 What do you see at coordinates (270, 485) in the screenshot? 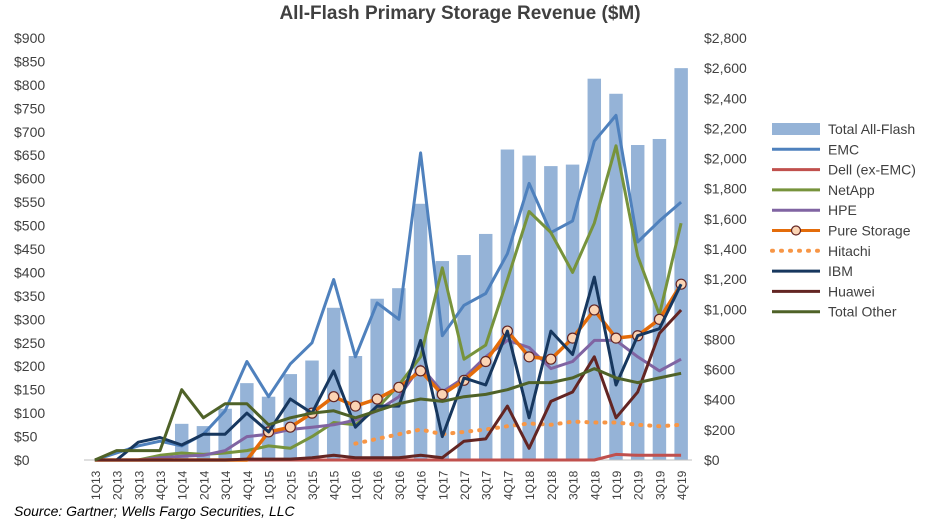
I see `x-tick-label: 1Q15` at bounding box center [270, 485].